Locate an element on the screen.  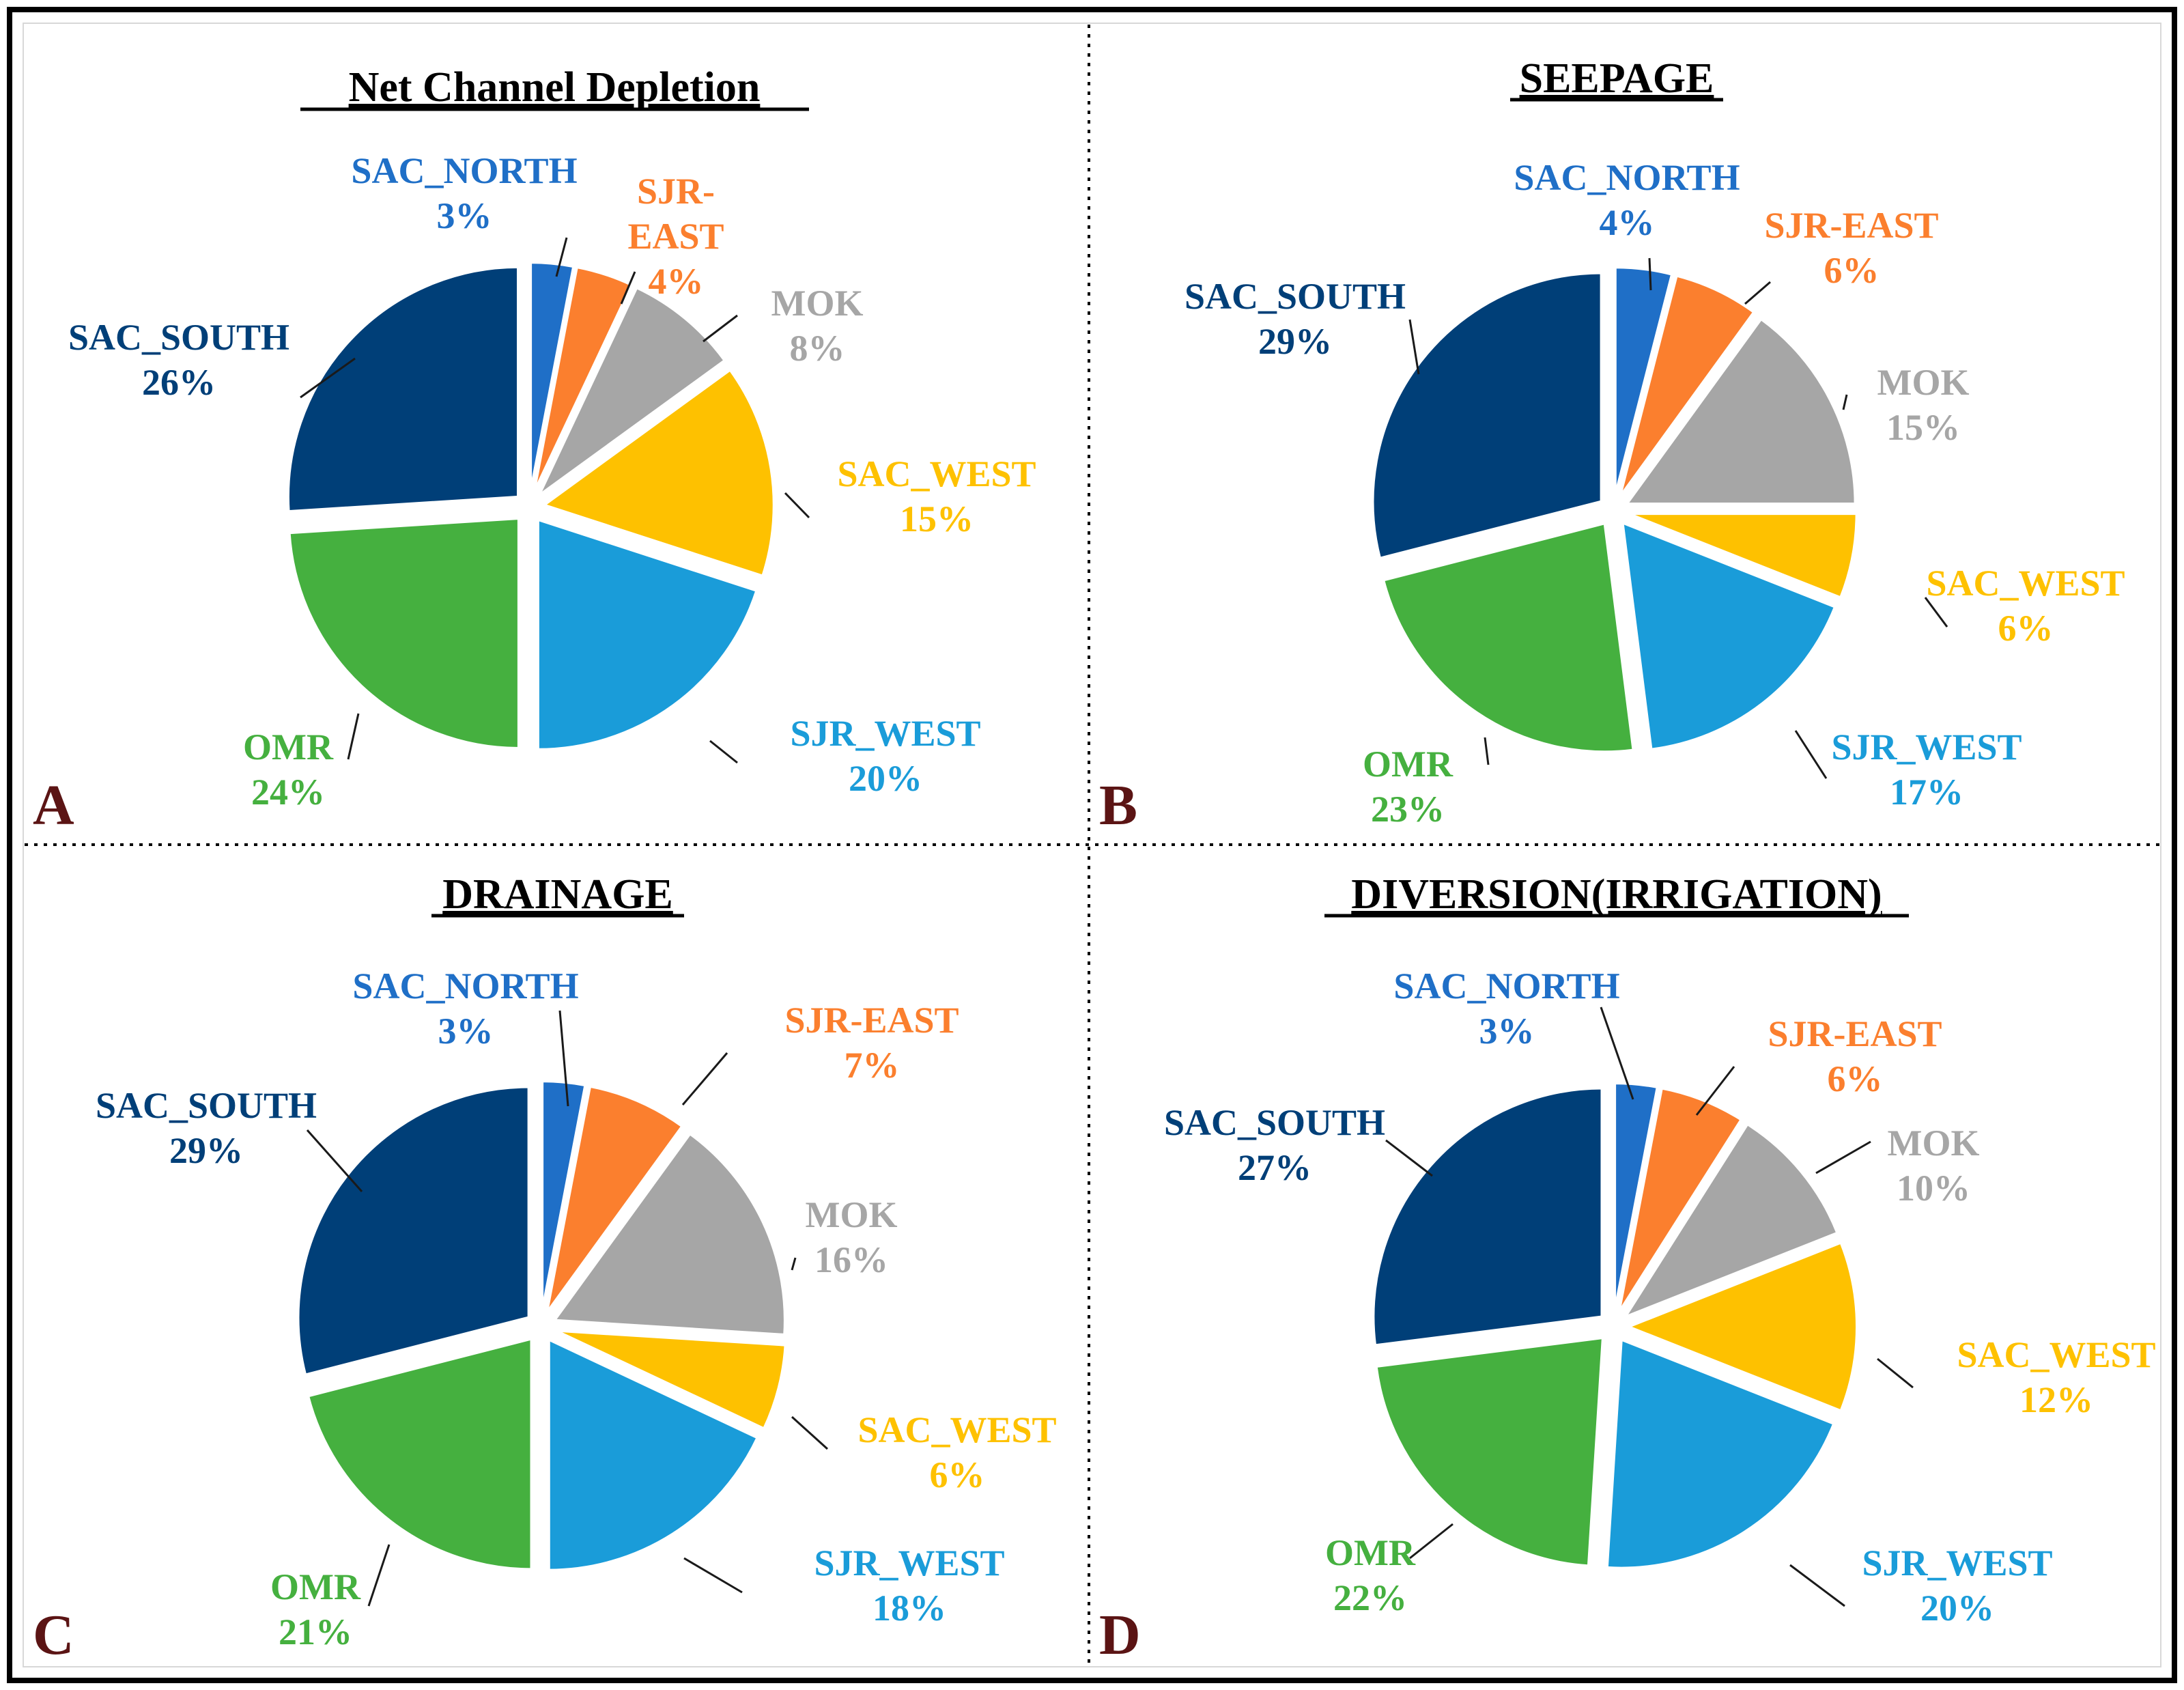
label-omr: OMR 21% is located at coordinates (315, 1609).